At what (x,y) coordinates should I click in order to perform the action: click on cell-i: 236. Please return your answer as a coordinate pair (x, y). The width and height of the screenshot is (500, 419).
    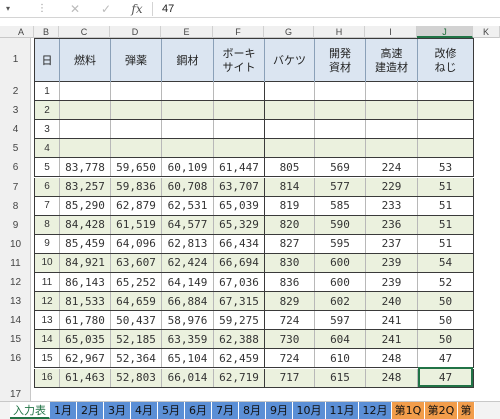
    Looking at the image, I should click on (392, 224).